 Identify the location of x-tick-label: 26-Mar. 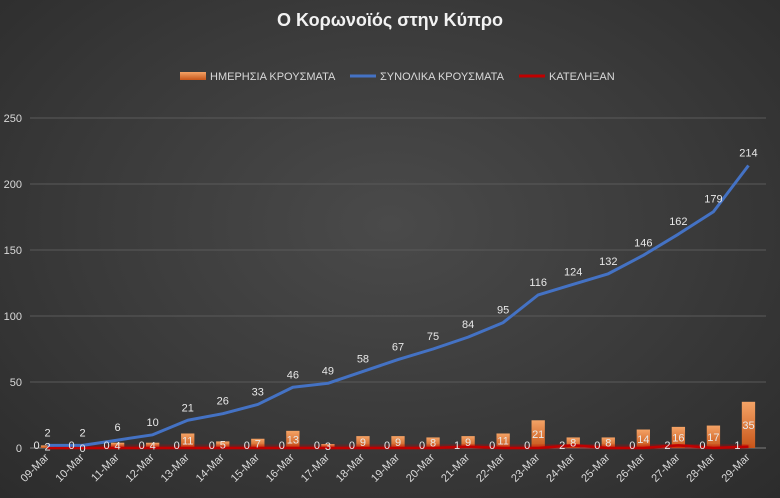
(630, 467).